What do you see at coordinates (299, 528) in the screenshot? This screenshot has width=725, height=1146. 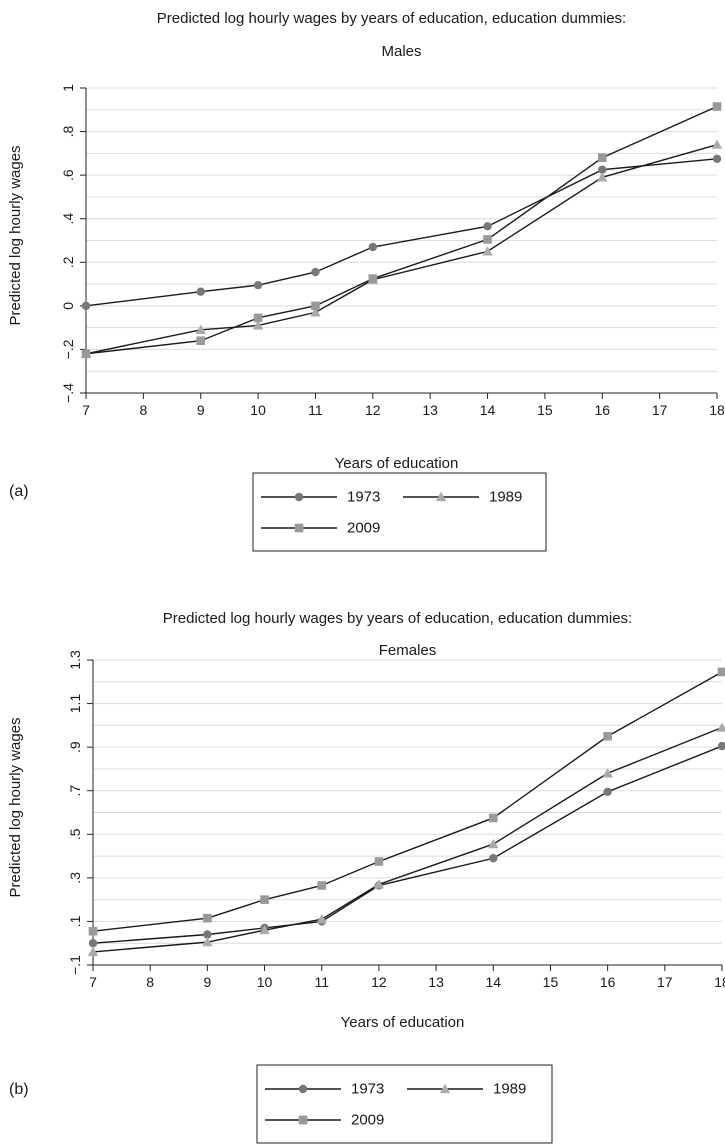 I see `legend-marker-square` at bounding box center [299, 528].